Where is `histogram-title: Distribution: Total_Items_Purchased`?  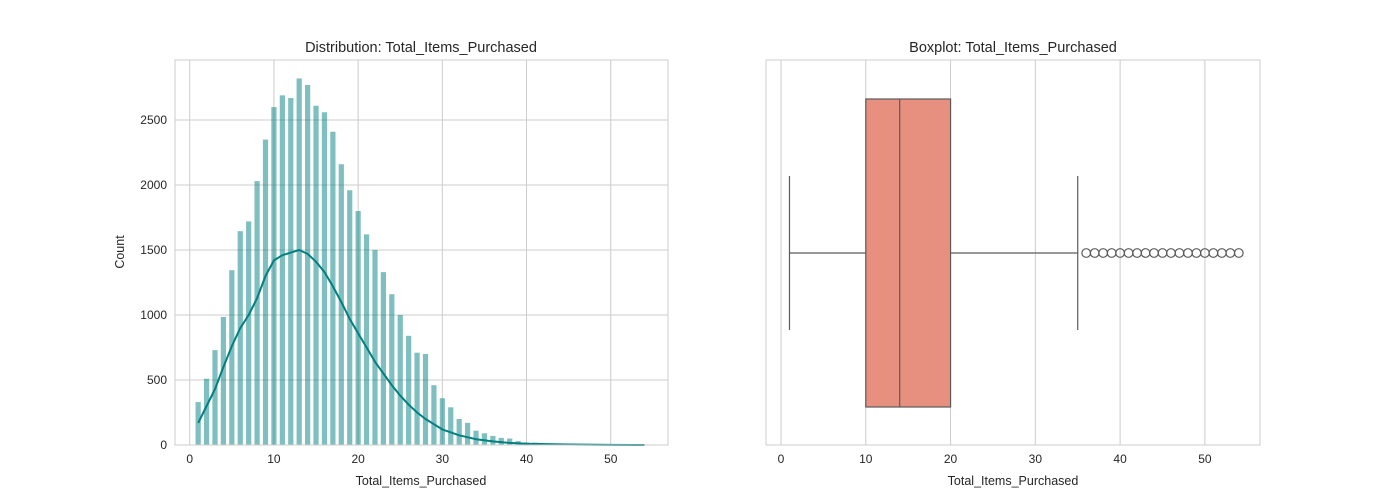 histogram-title: Distribution: Total_Items_Purchased is located at coordinates (421, 48).